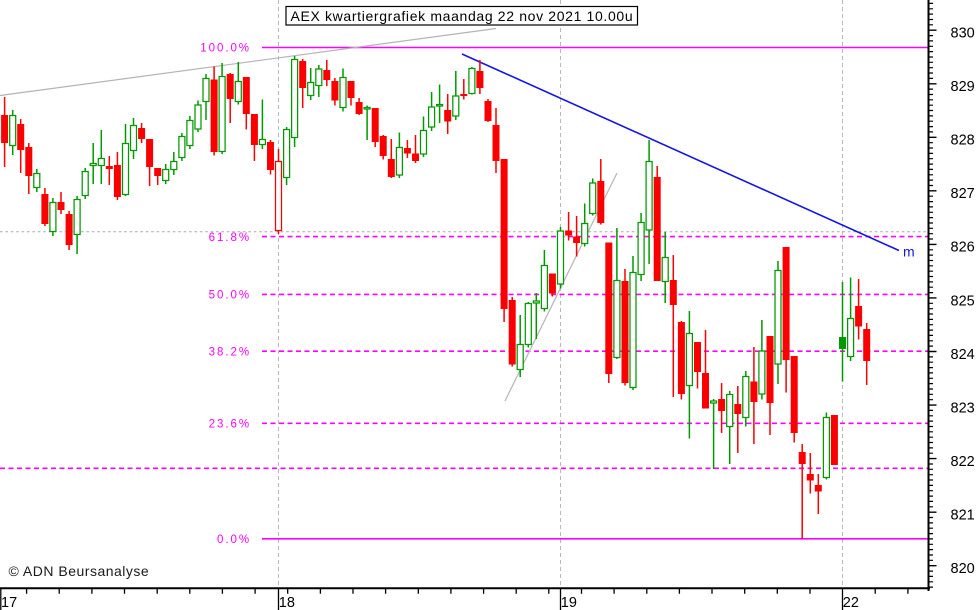 Image resolution: width=979 pixels, height=610 pixels. What do you see at coordinates (225, 49) in the screenshot?
I see `svg-text: 100.0%` at bounding box center [225, 49].